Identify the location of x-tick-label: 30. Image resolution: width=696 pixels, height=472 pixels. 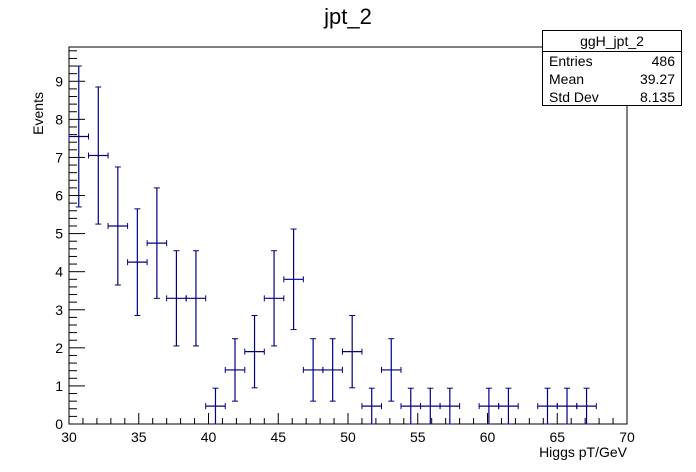
(69, 437).